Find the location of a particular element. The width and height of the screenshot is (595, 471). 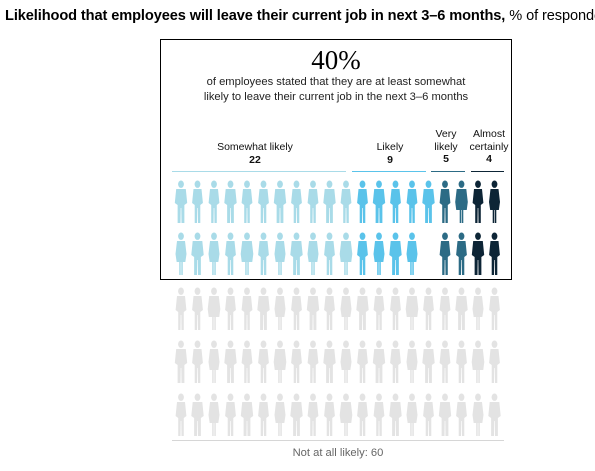

category-label-very-likely: Very likely 5 is located at coordinates (446, 147).